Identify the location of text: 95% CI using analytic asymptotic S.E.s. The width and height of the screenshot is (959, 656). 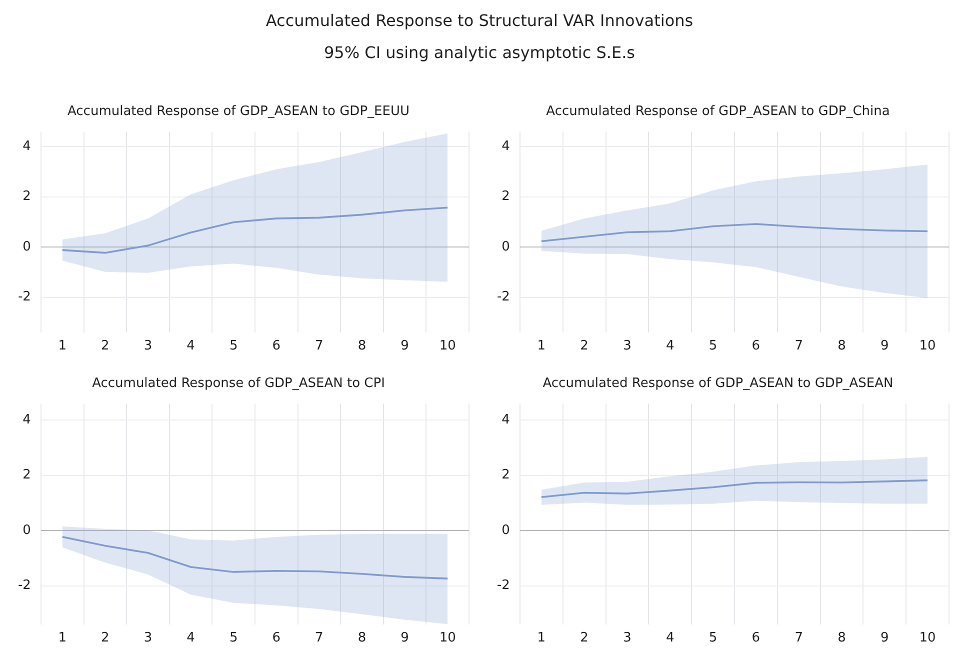
(479, 53).